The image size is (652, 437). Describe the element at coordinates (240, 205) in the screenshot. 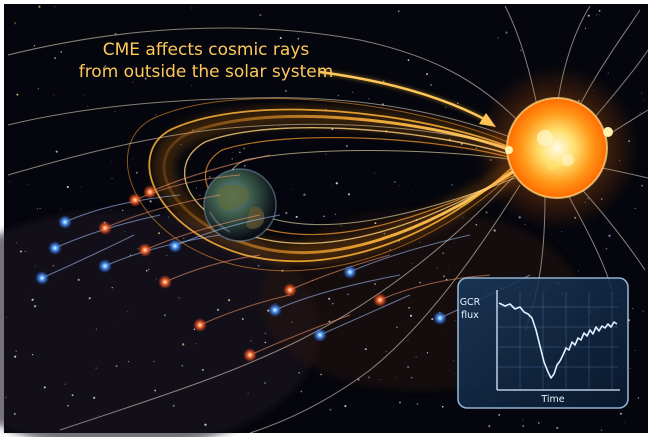

I see `earth-icon` at that location.